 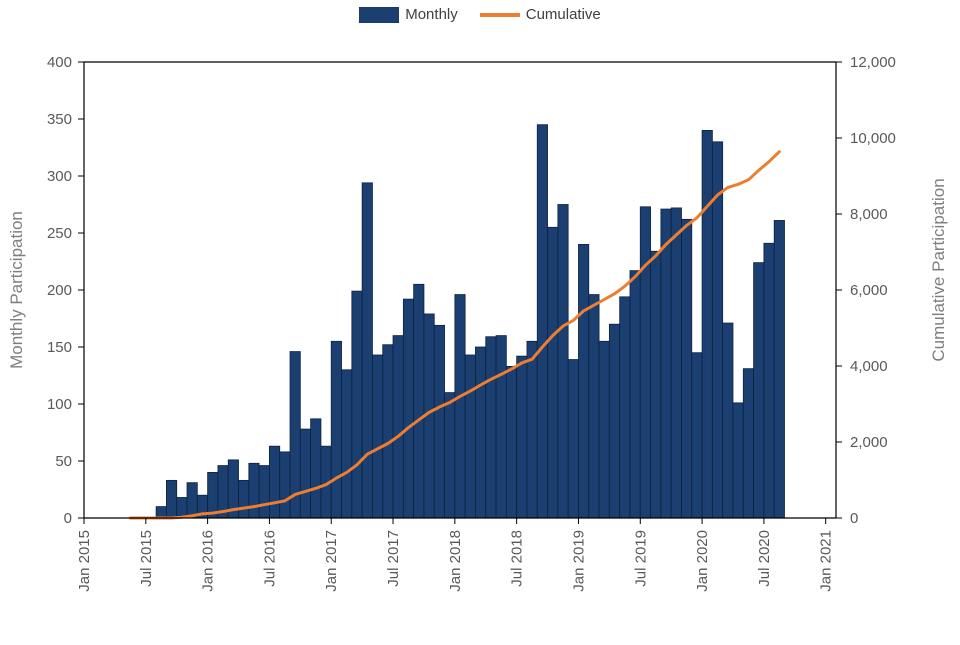 I want to click on x-tick-label: Jan 2021, so click(x=826, y=561).